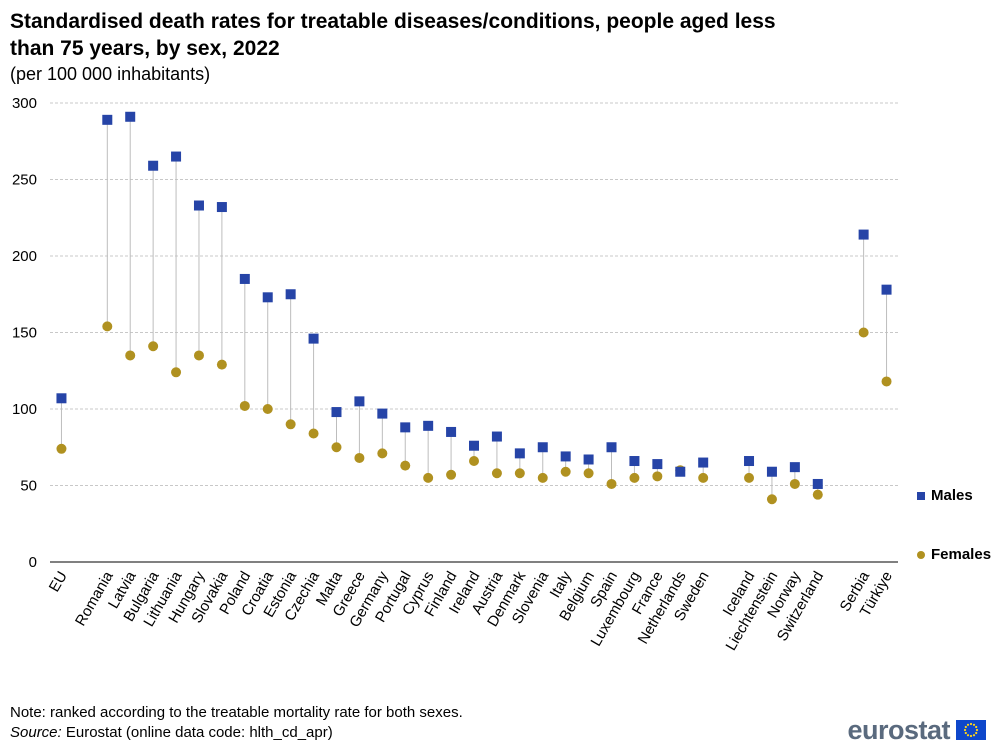 This screenshot has width=1000, height=748. What do you see at coordinates (24, 409) in the screenshot?
I see `y-tick-label: 100` at bounding box center [24, 409].